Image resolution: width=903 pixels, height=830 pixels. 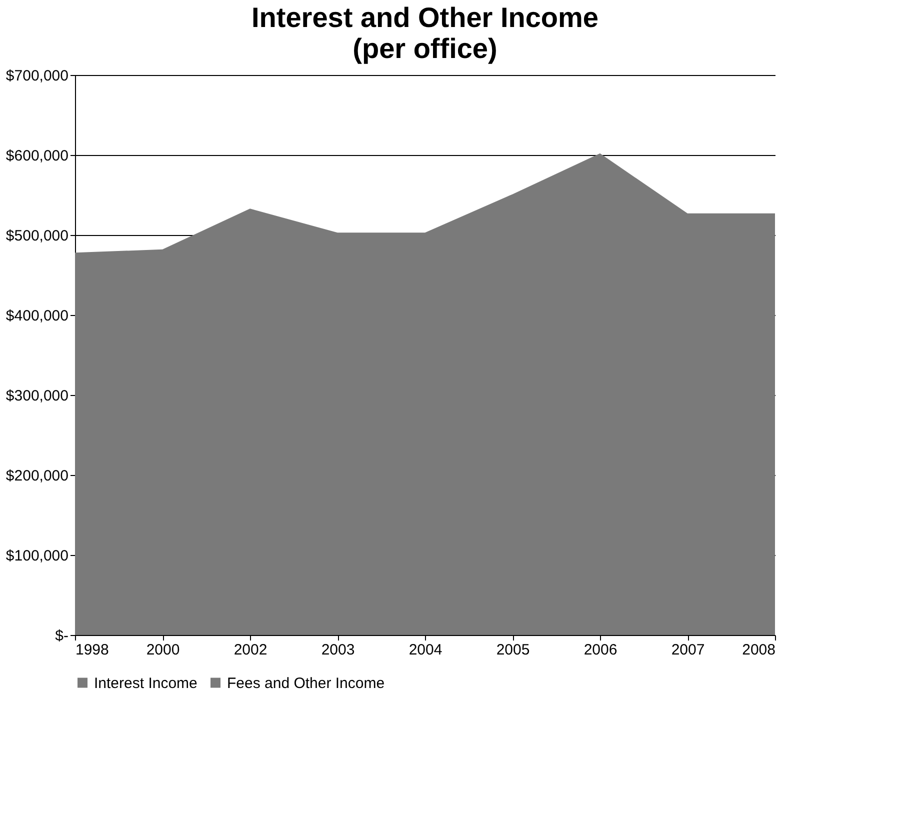 What do you see at coordinates (37, 236) in the screenshot?
I see `y-tick-label: $500,000` at bounding box center [37, 236].